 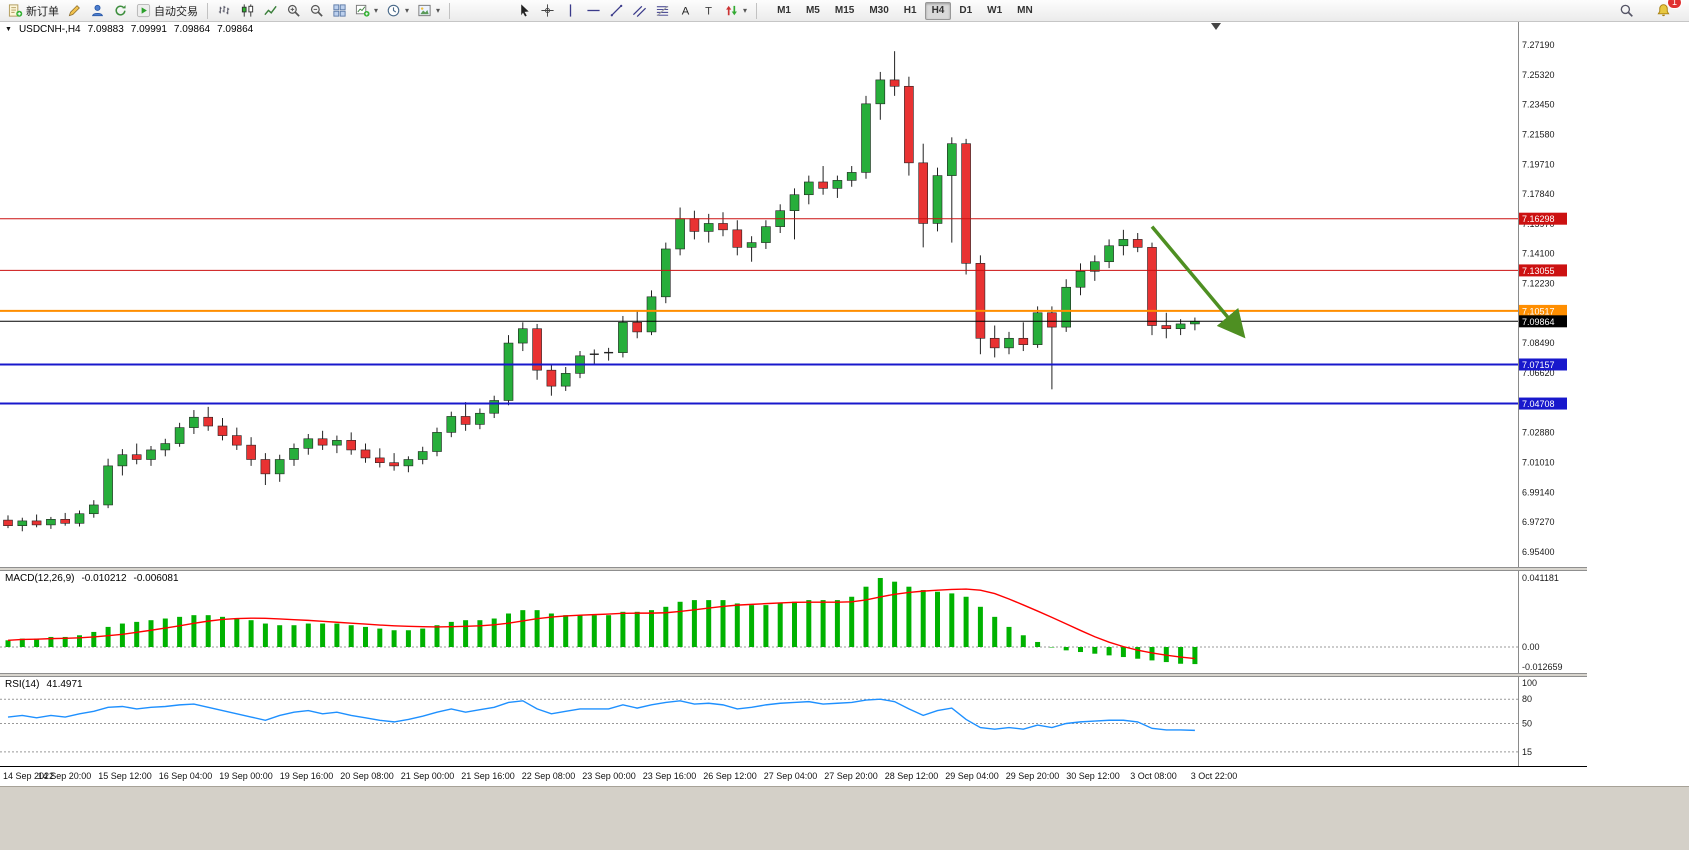 What do you see at coordinates (176, 11) in the screenshot?
I see `toolbar-button-label: 自动交易` at bounding box center [176, 11].